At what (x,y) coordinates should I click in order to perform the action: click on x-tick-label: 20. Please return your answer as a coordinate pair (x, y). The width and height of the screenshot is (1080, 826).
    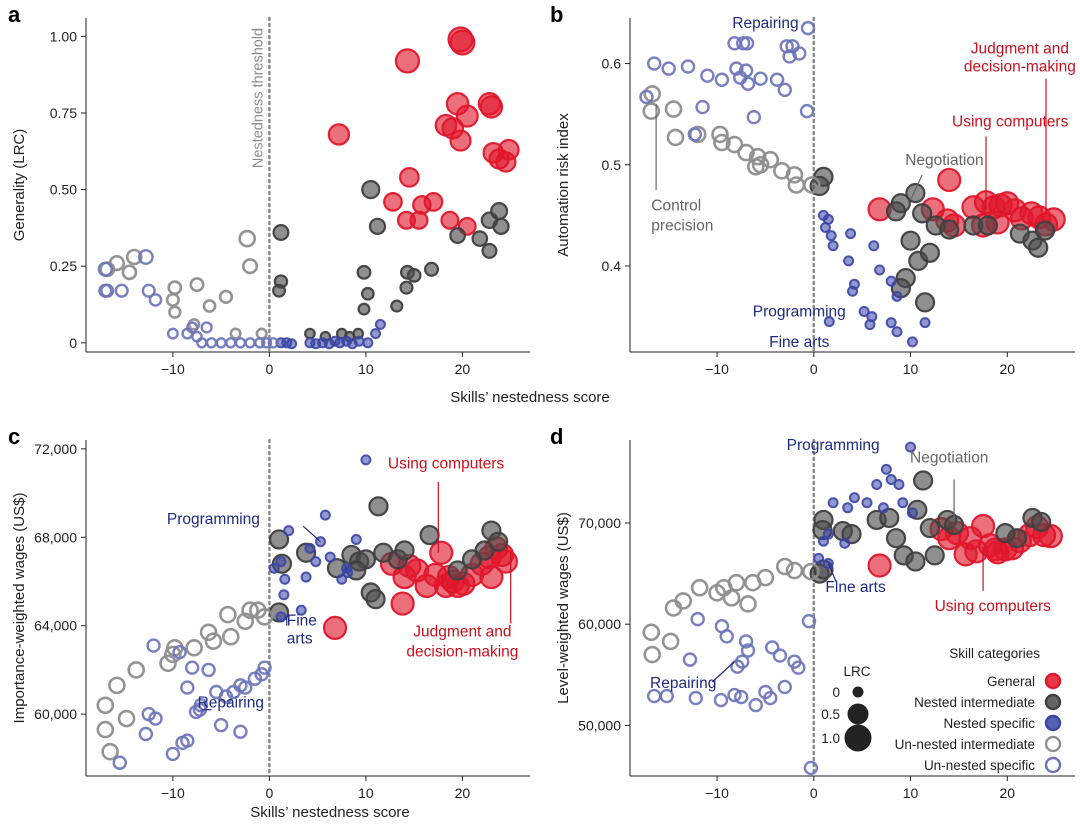
    Looking at the image, I should click on (1007, 369).